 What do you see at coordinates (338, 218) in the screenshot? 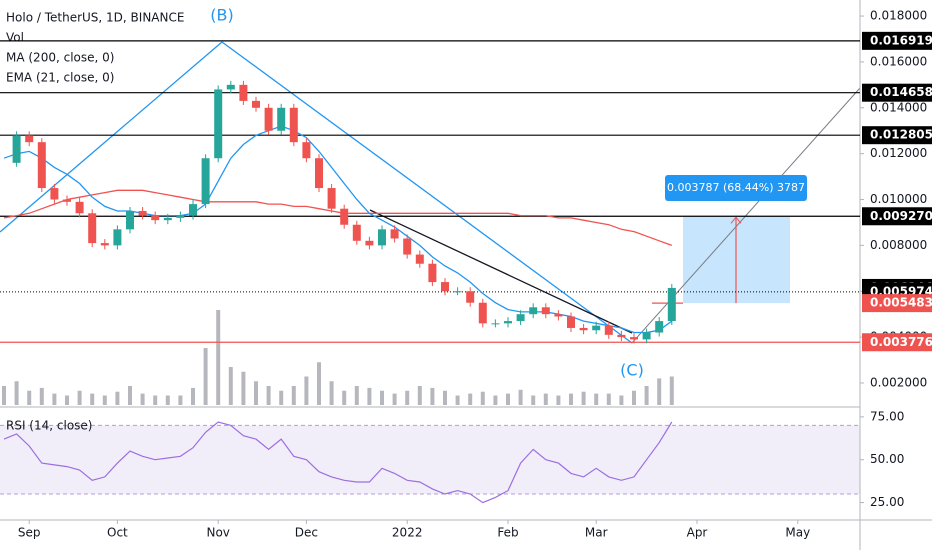
I see `indicator-line` at bounding box center [338, 218].